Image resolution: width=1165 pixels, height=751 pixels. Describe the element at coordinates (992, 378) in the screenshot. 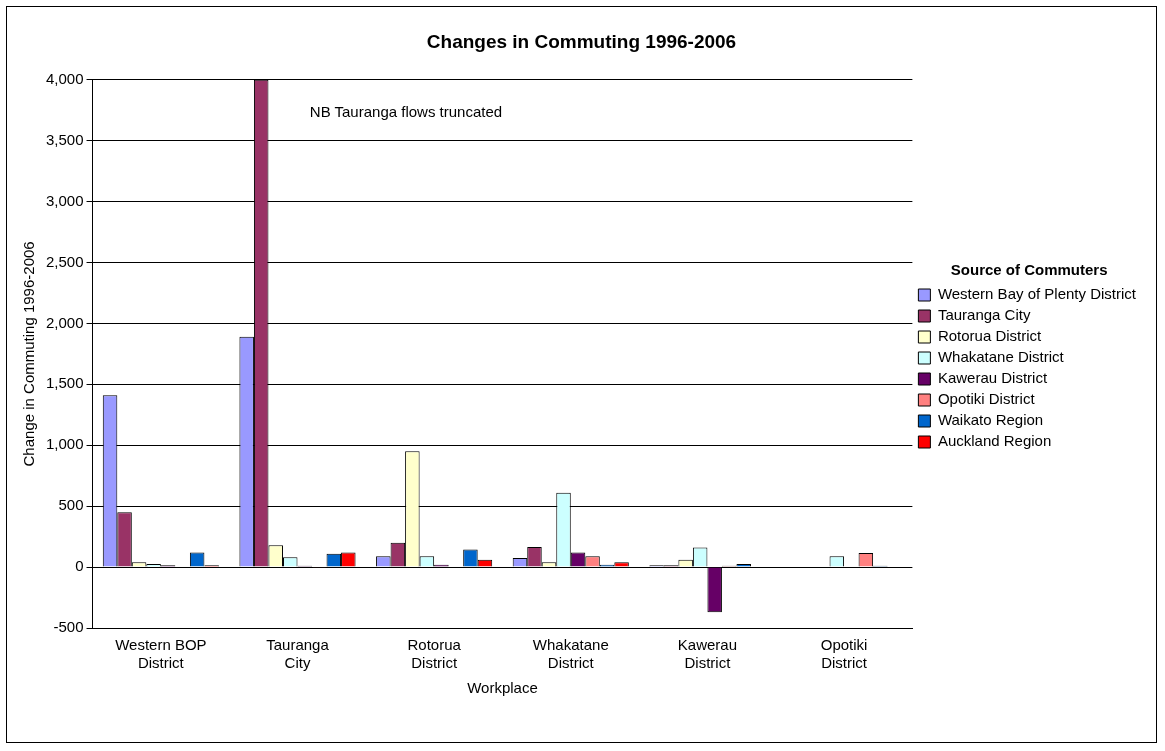

I see `legend-label: Kawerau District` at that location.